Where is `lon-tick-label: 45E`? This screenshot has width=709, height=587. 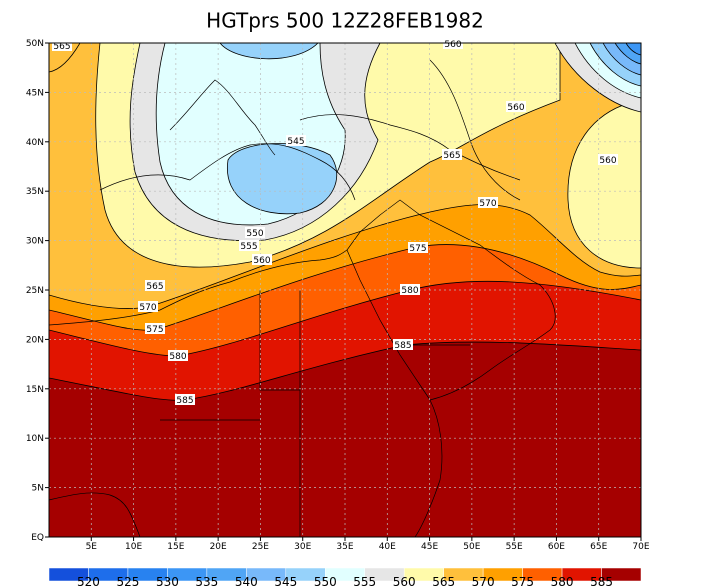 lon-tick-label: 45E is located at coordinates (429, 547).